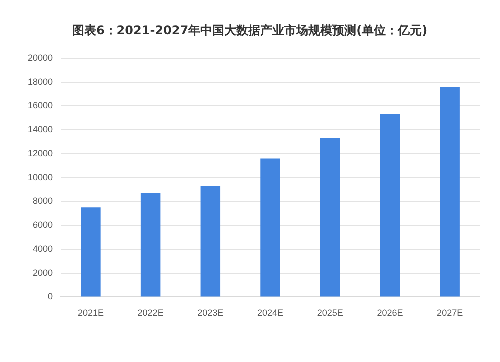 This screenshot has height=362, width=500. What do you see at coordinates (450, 313) in the screenshot?
I see `x-tick-label: 2027E` at bounding box center [450, 313].